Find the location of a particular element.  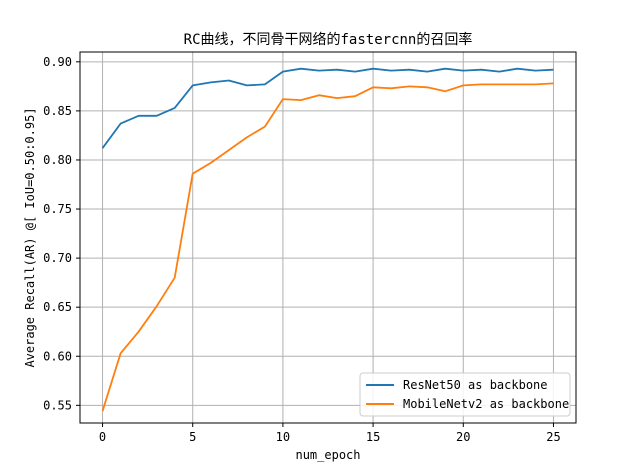

x-tick-label: 15 is located at coordinates (373, 437).